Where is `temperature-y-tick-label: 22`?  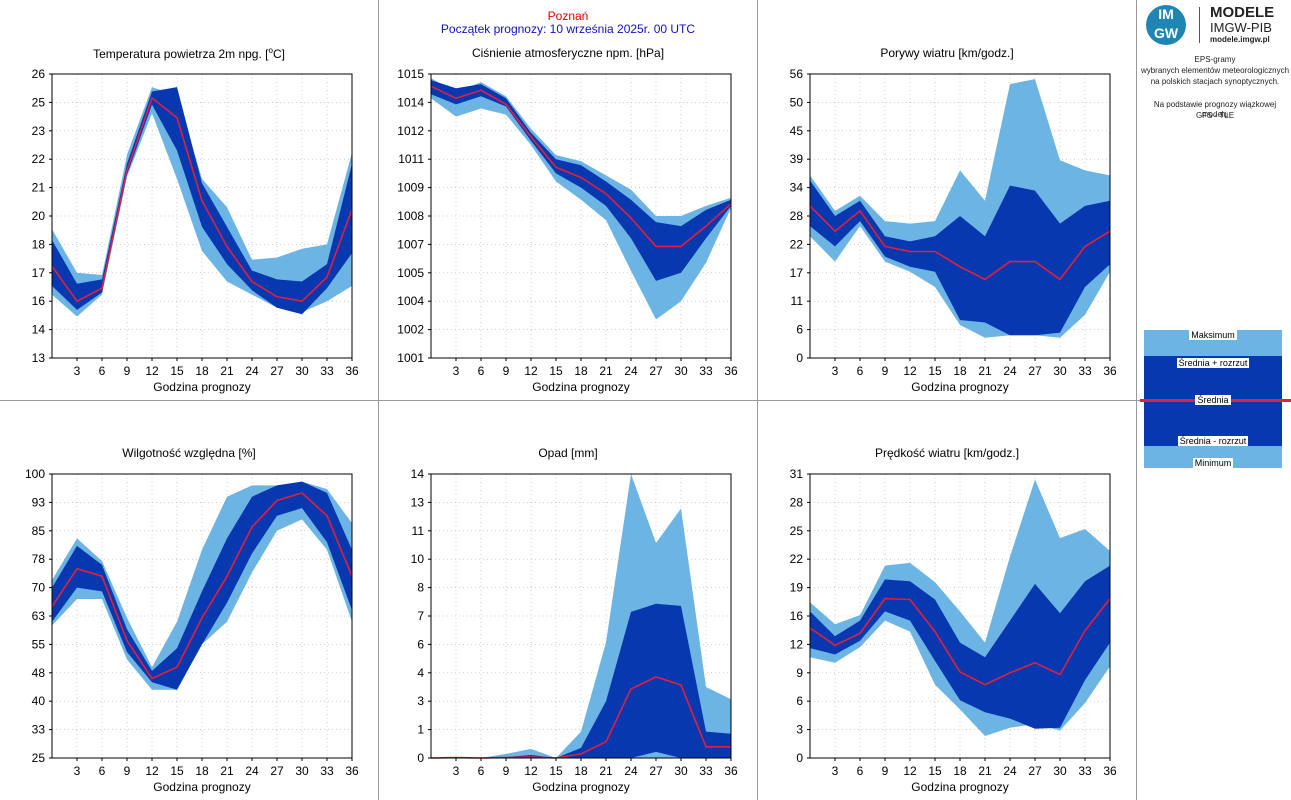
temperature-y-tick-label: 22 is located at coordinates (39, 159).